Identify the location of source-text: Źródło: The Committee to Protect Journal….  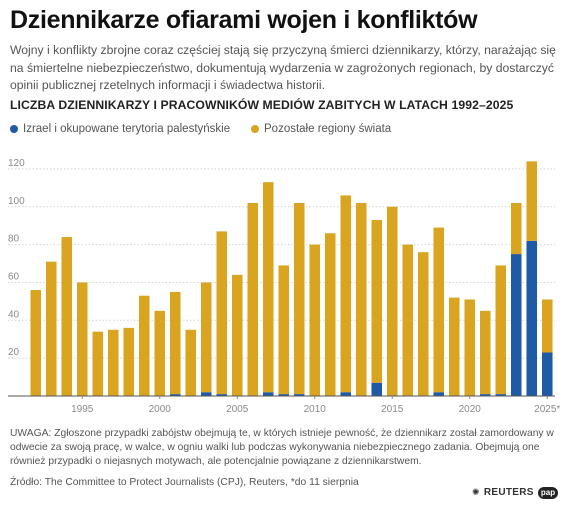
(184, 482).